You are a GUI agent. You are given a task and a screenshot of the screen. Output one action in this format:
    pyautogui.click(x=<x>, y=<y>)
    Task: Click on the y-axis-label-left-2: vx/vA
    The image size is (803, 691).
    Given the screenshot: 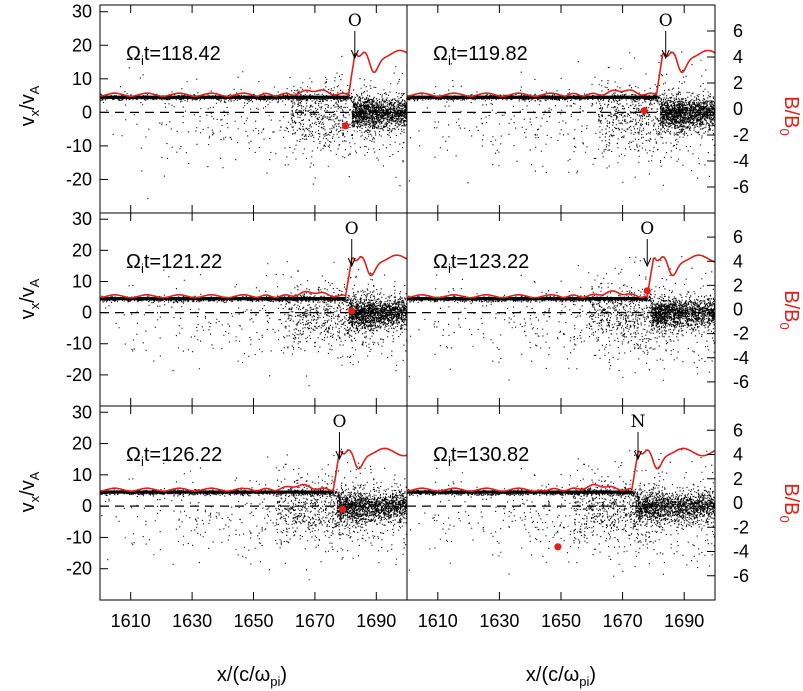 What is the action you would take?
    pyautogui.click(x=29, y=298)
    